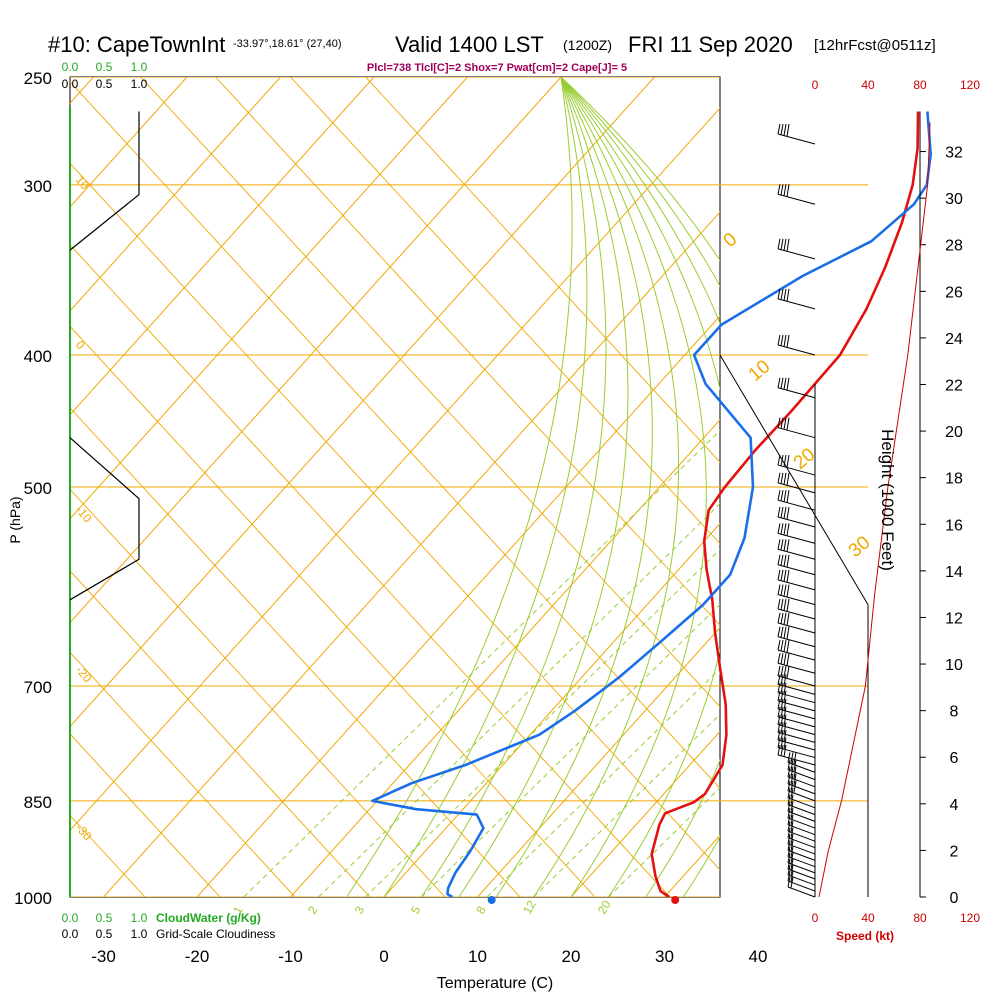 The image size is (1000, 1000). Describe the element at coordinates (38, 78) in the screenshot. I see `pressure-tick-label: 250` at that location.